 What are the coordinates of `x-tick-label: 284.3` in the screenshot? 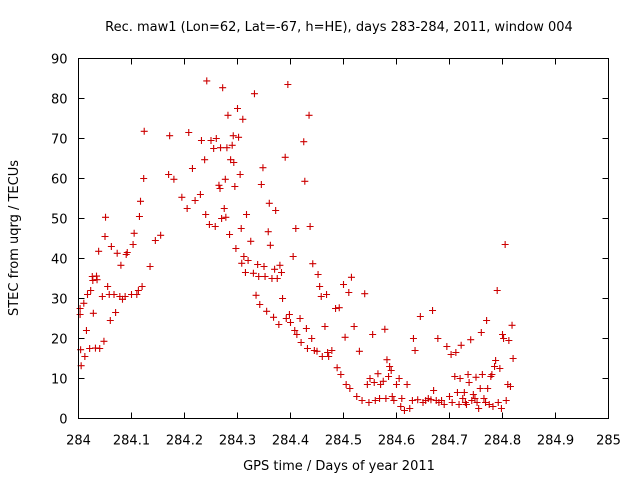 It's located at (237, 441).